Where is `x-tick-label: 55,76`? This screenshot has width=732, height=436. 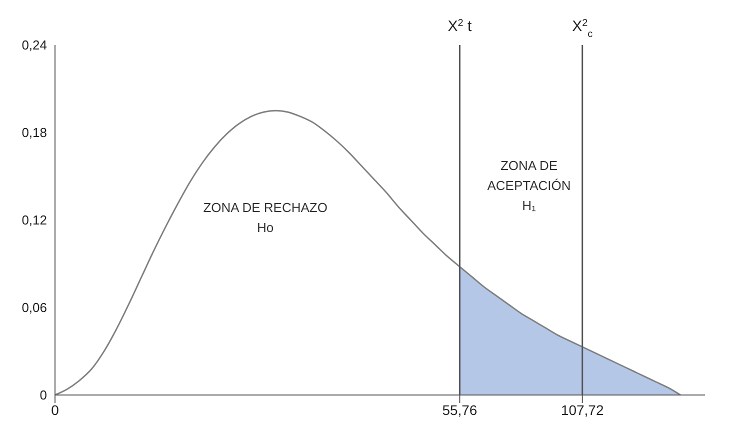
x-tick-label: 55,76 is located at coordinates (460, 410).